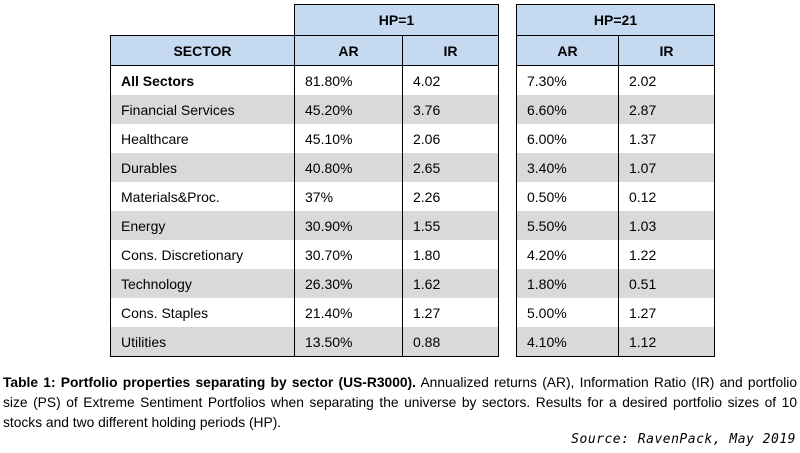 The width and height of the screenshot is (800, 453). I want to click on table-row: Technology 26.30% 1.62, so click(305, 283).